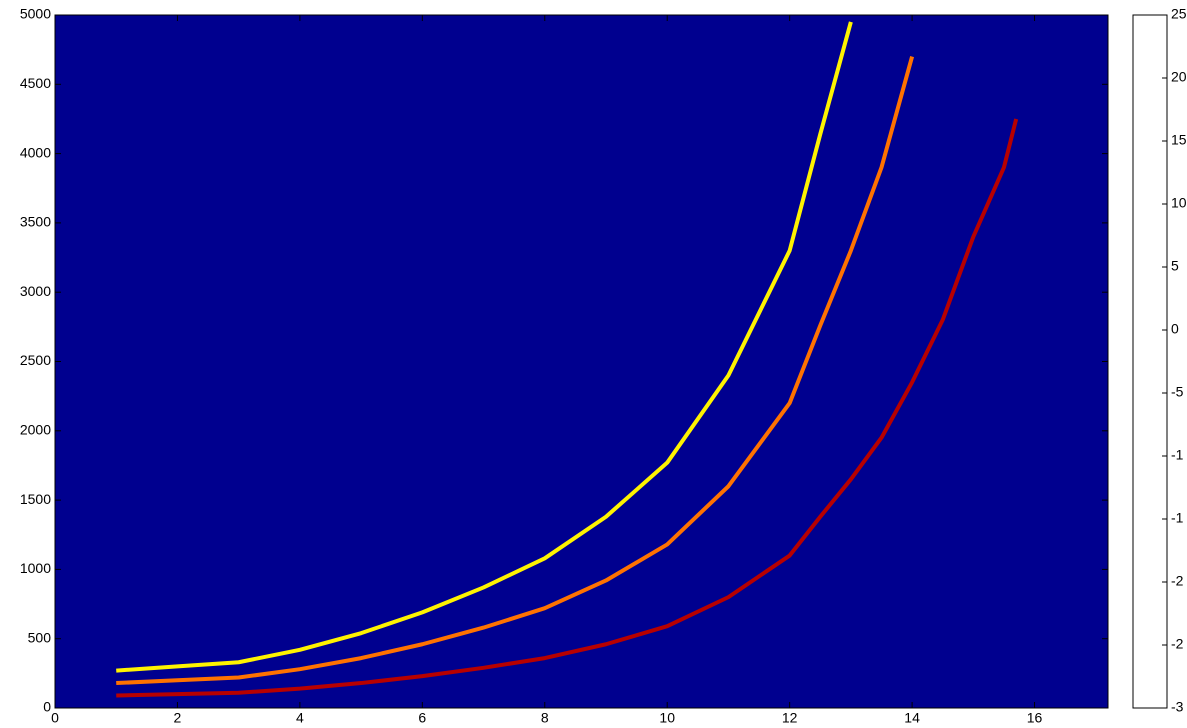  Describe the element at coordinates (422, 718) in the screenshot. I see `x-tick-label: 6` at that location.